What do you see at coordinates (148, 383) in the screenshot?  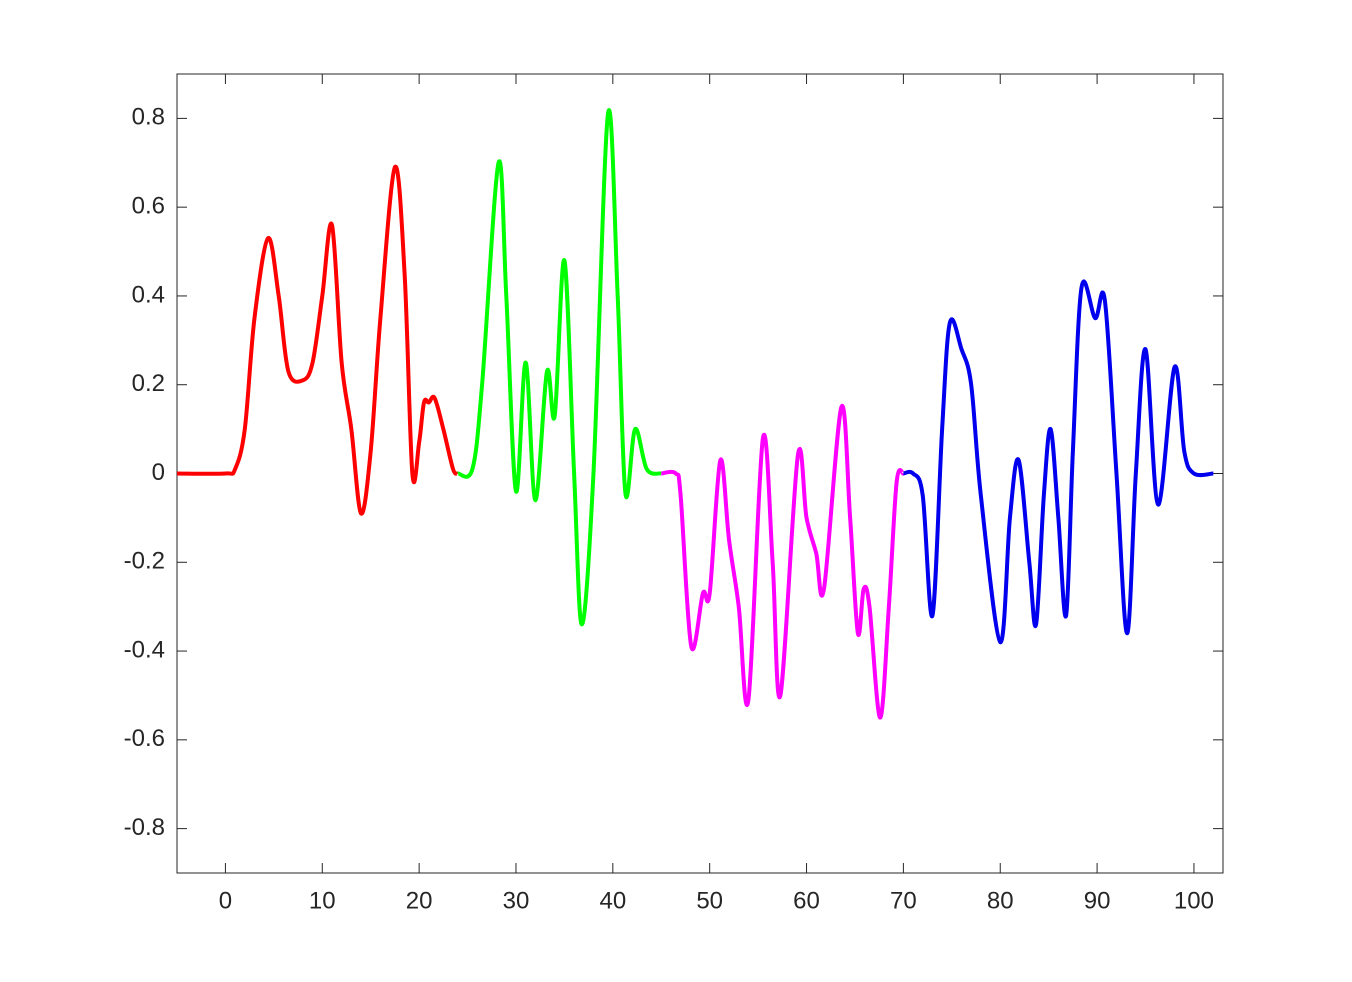 I see `y-tick-label: 0.2` at bounding box center [148, 383].